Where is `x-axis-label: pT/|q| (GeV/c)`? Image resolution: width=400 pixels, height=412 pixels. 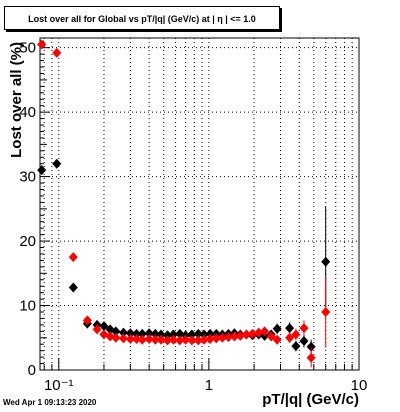
x-axis-label: pT/|q| (GeV/c) is located at coordinates (310, 399).